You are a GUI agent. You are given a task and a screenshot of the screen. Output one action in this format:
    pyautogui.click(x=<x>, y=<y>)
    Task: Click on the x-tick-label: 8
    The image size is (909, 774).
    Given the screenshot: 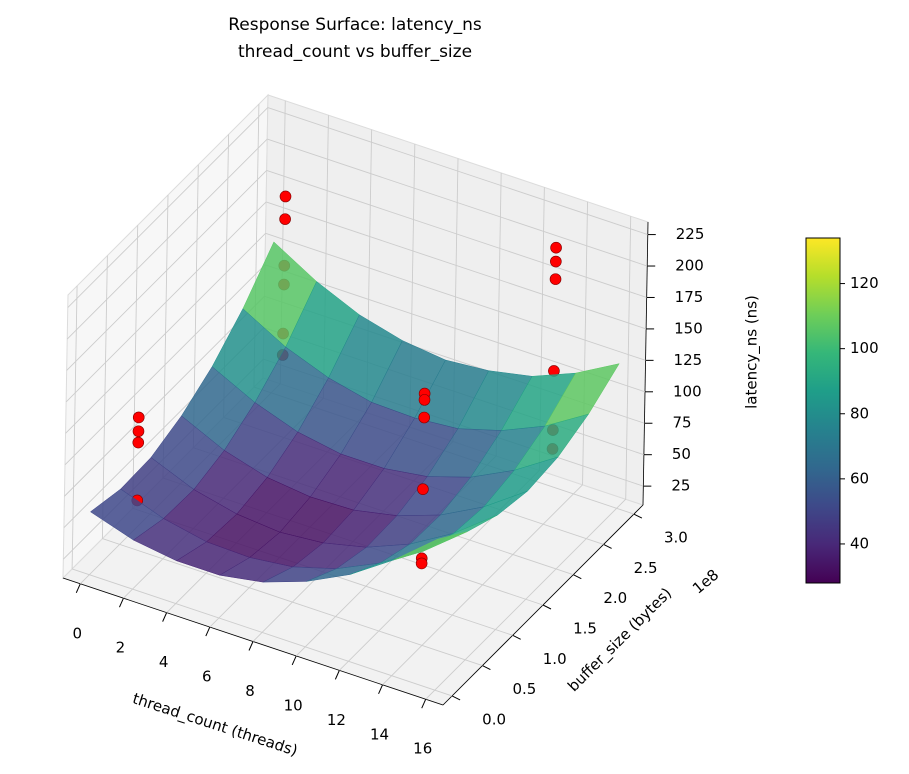 What is the action you would take?
    pyautogui.click(x=250, y=691)
    